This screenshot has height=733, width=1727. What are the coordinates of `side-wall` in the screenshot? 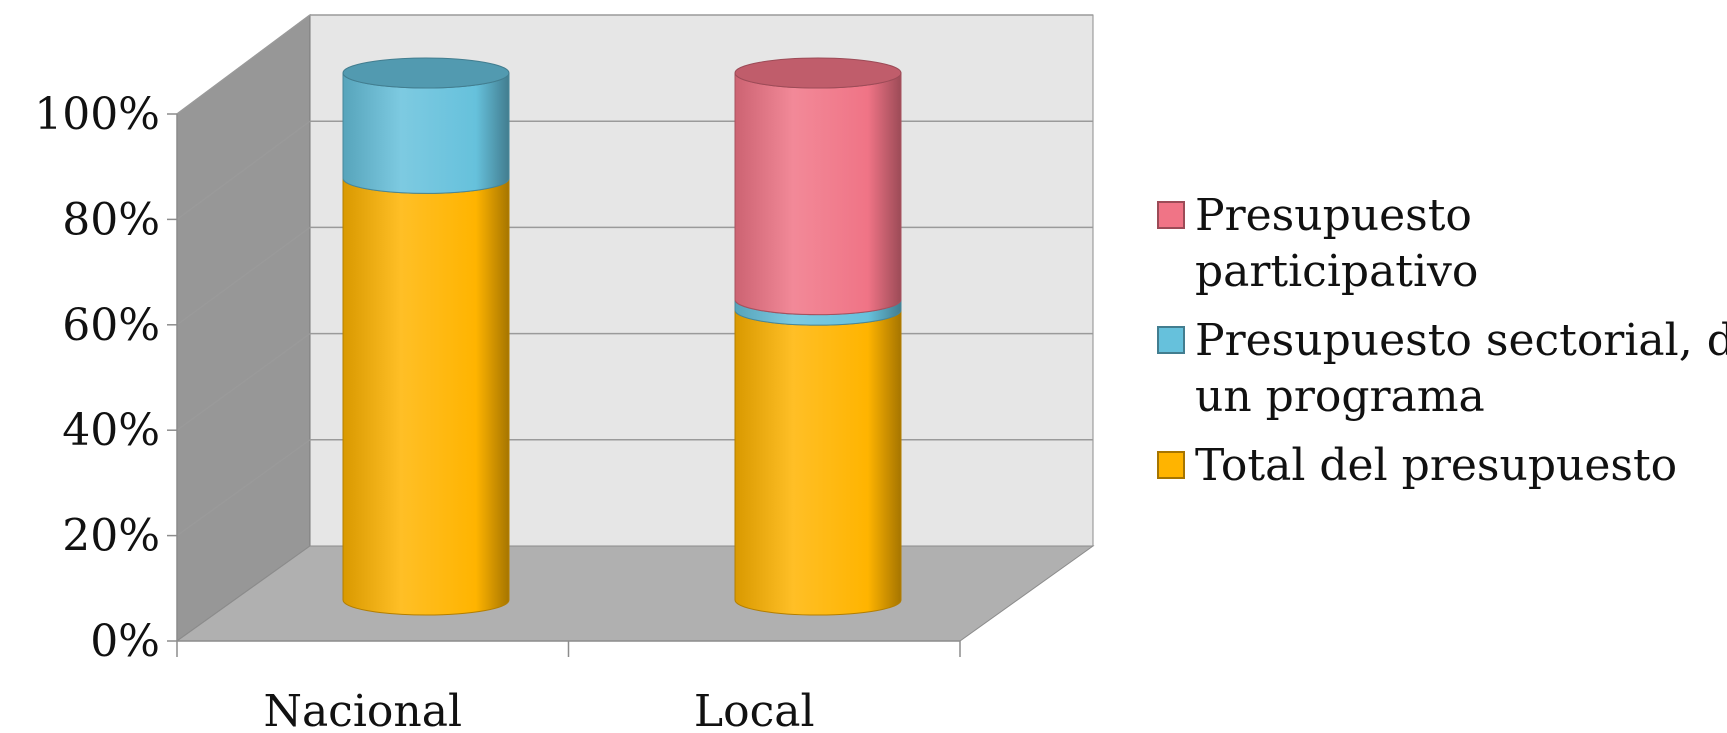 It's located at (243, 328).